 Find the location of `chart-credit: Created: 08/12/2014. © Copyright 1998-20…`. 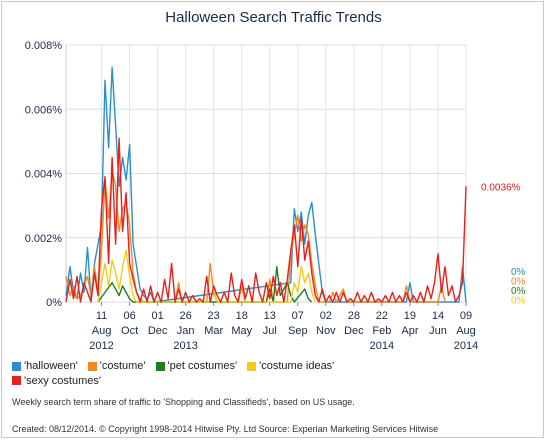

chart-credit: Created: 08/12/2014. © Copyright 1998-20… is located at coordinates (225, 429).